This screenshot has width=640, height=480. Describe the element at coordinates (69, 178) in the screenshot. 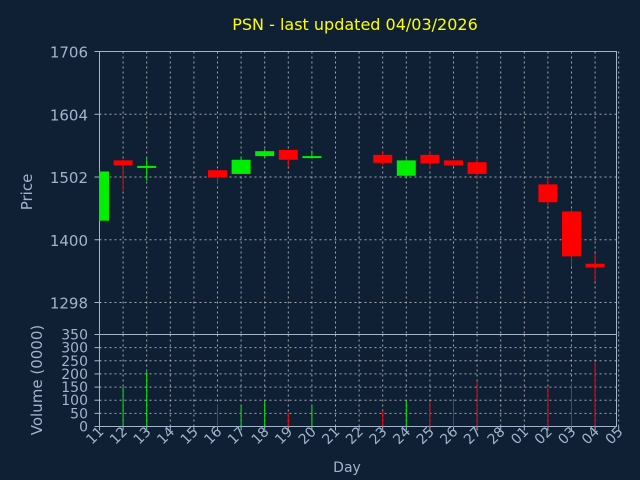

I see `price-tick-label: 1502` at that location.